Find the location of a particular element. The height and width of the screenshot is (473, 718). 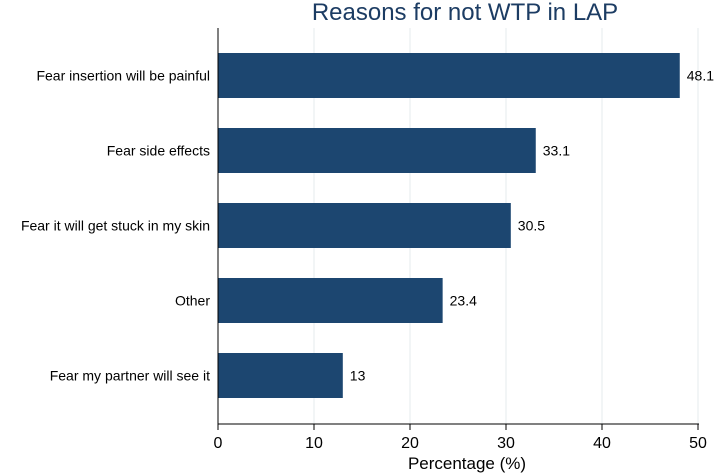

chart-title: Reasons for not WTP in LAP is located at coordinates (465, 13).